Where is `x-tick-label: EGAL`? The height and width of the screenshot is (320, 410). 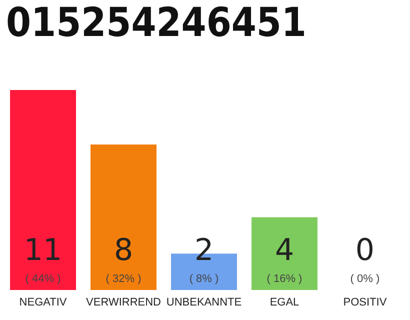
x-tick-label: EGAL is located at coordinates (285, 302).